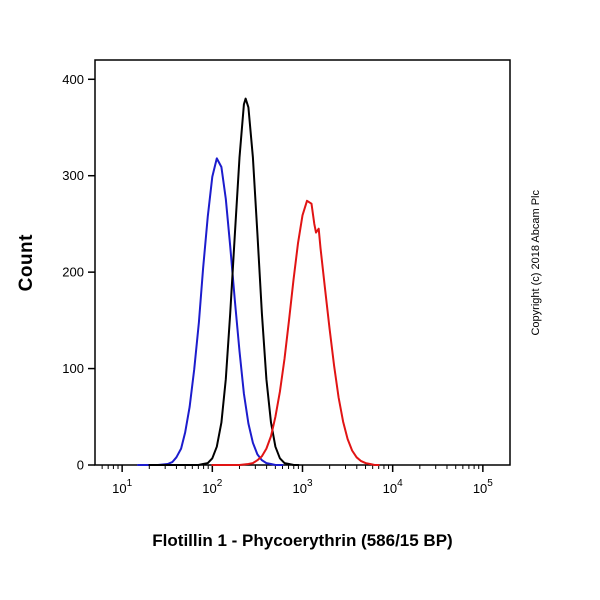 The image size is (600, 600). Describe the element at coordinates (295, 332) in the screenshot. I see `series-red-flotillin1` at that location.